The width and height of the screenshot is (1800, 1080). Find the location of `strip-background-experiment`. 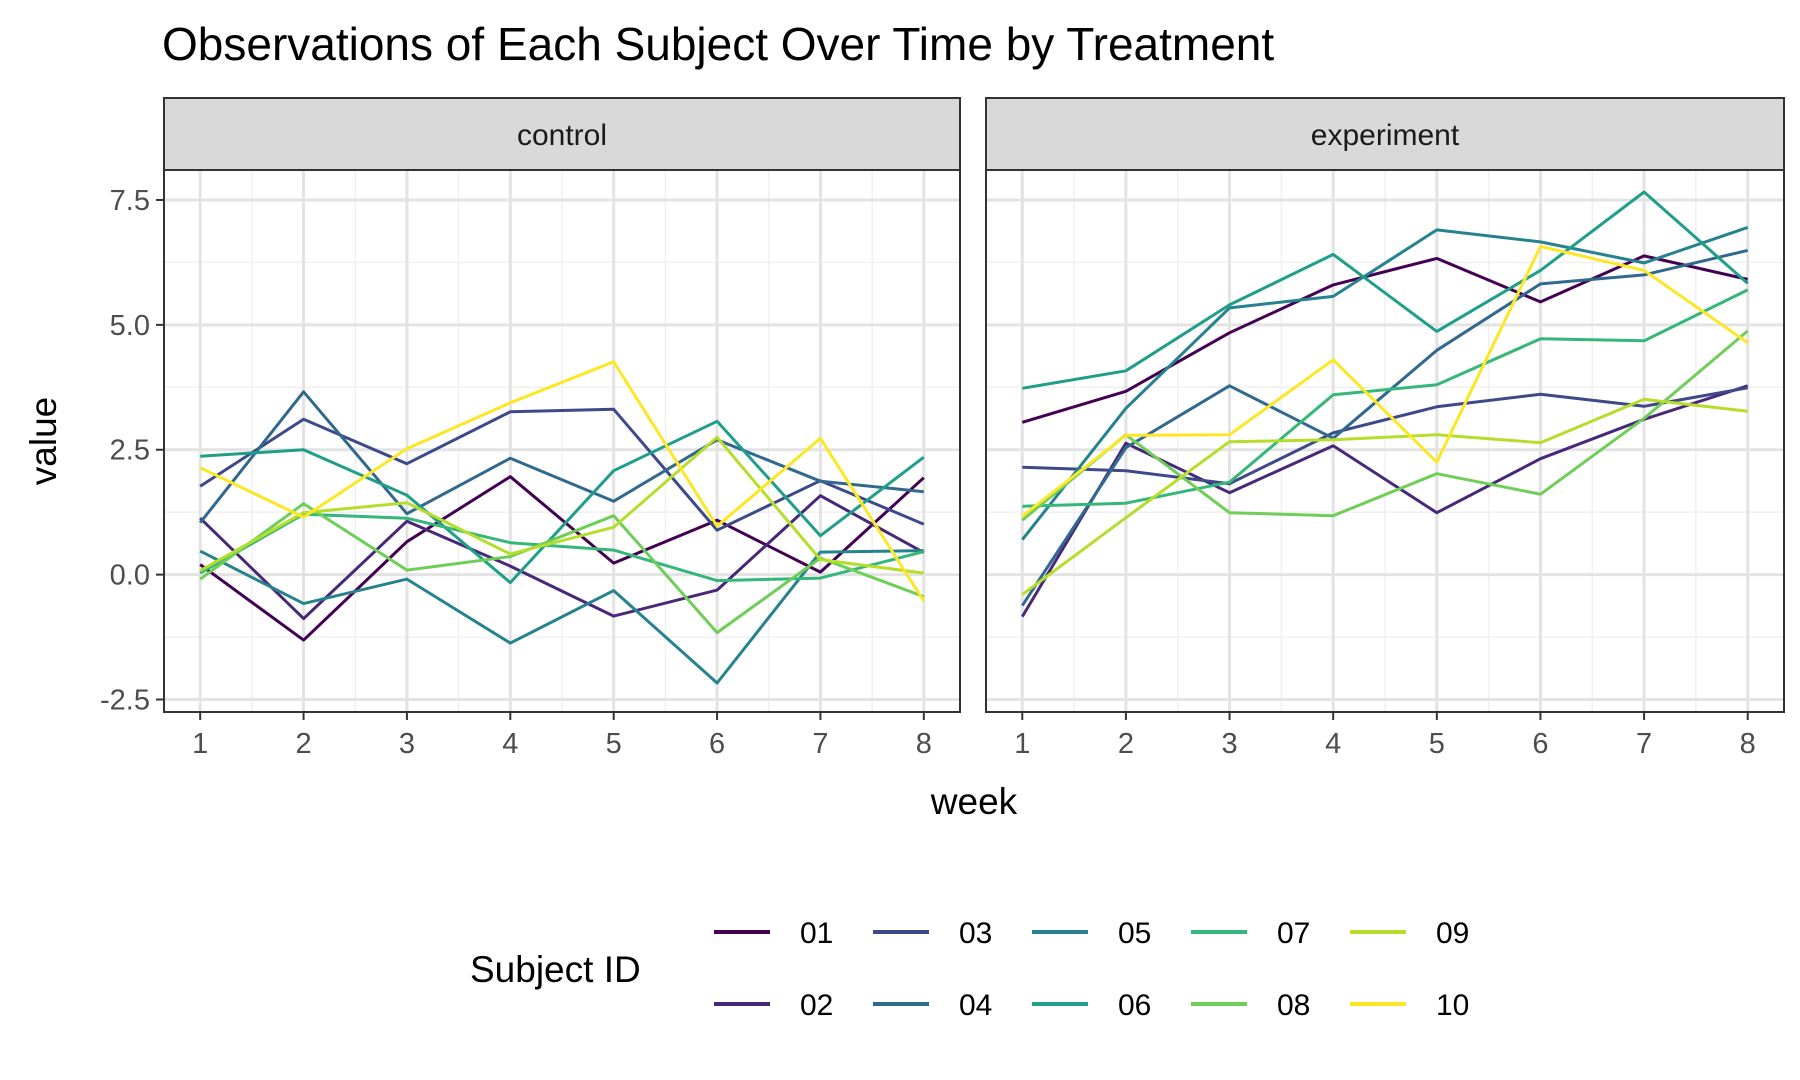

strip-background-experiment is located at coordinates (1385, 134).